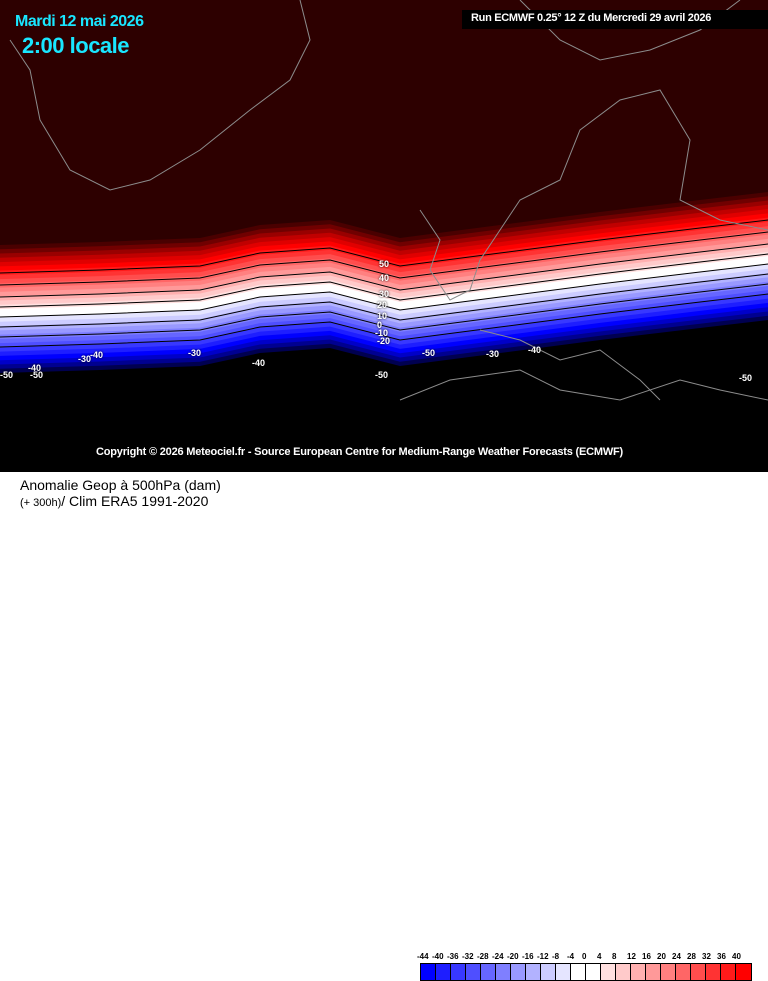 The height and width of the screenshot is (981, 768). What do you see at coordinates (556, 956) in the screenshot?
I see `legend-label: -8` at bounding box center [556, 956].